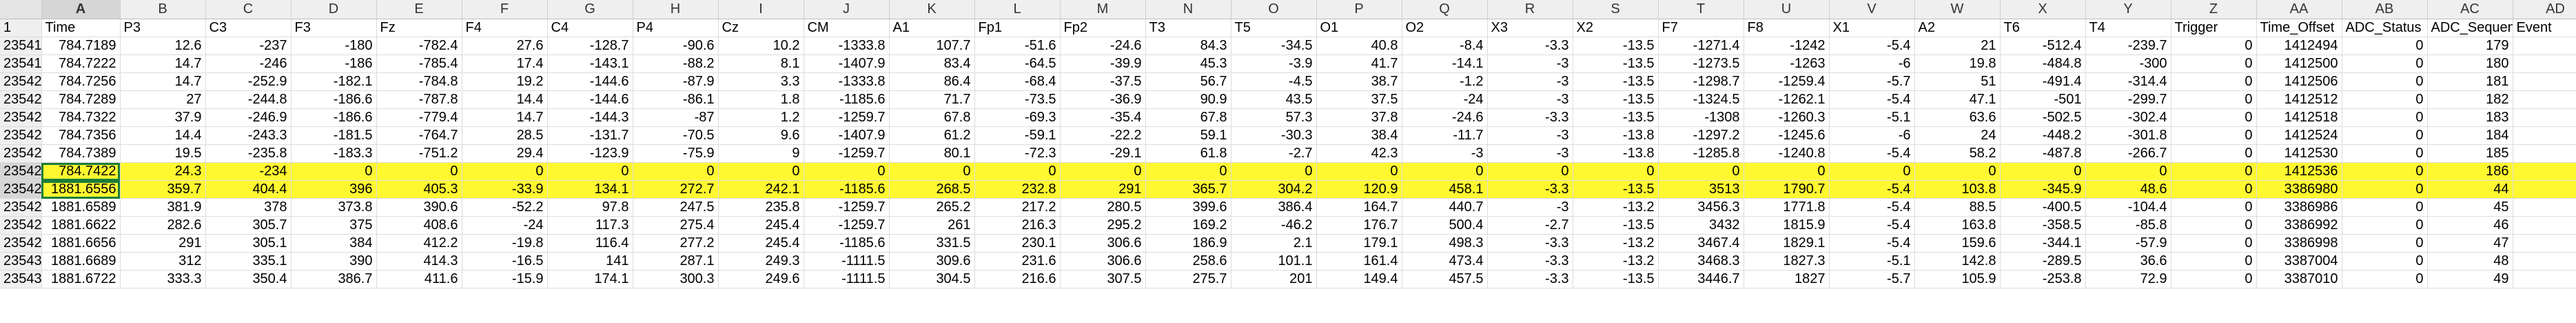 The image size is (2576, 323). I want to click on table-cell: -358.5, so click(2043, 225).